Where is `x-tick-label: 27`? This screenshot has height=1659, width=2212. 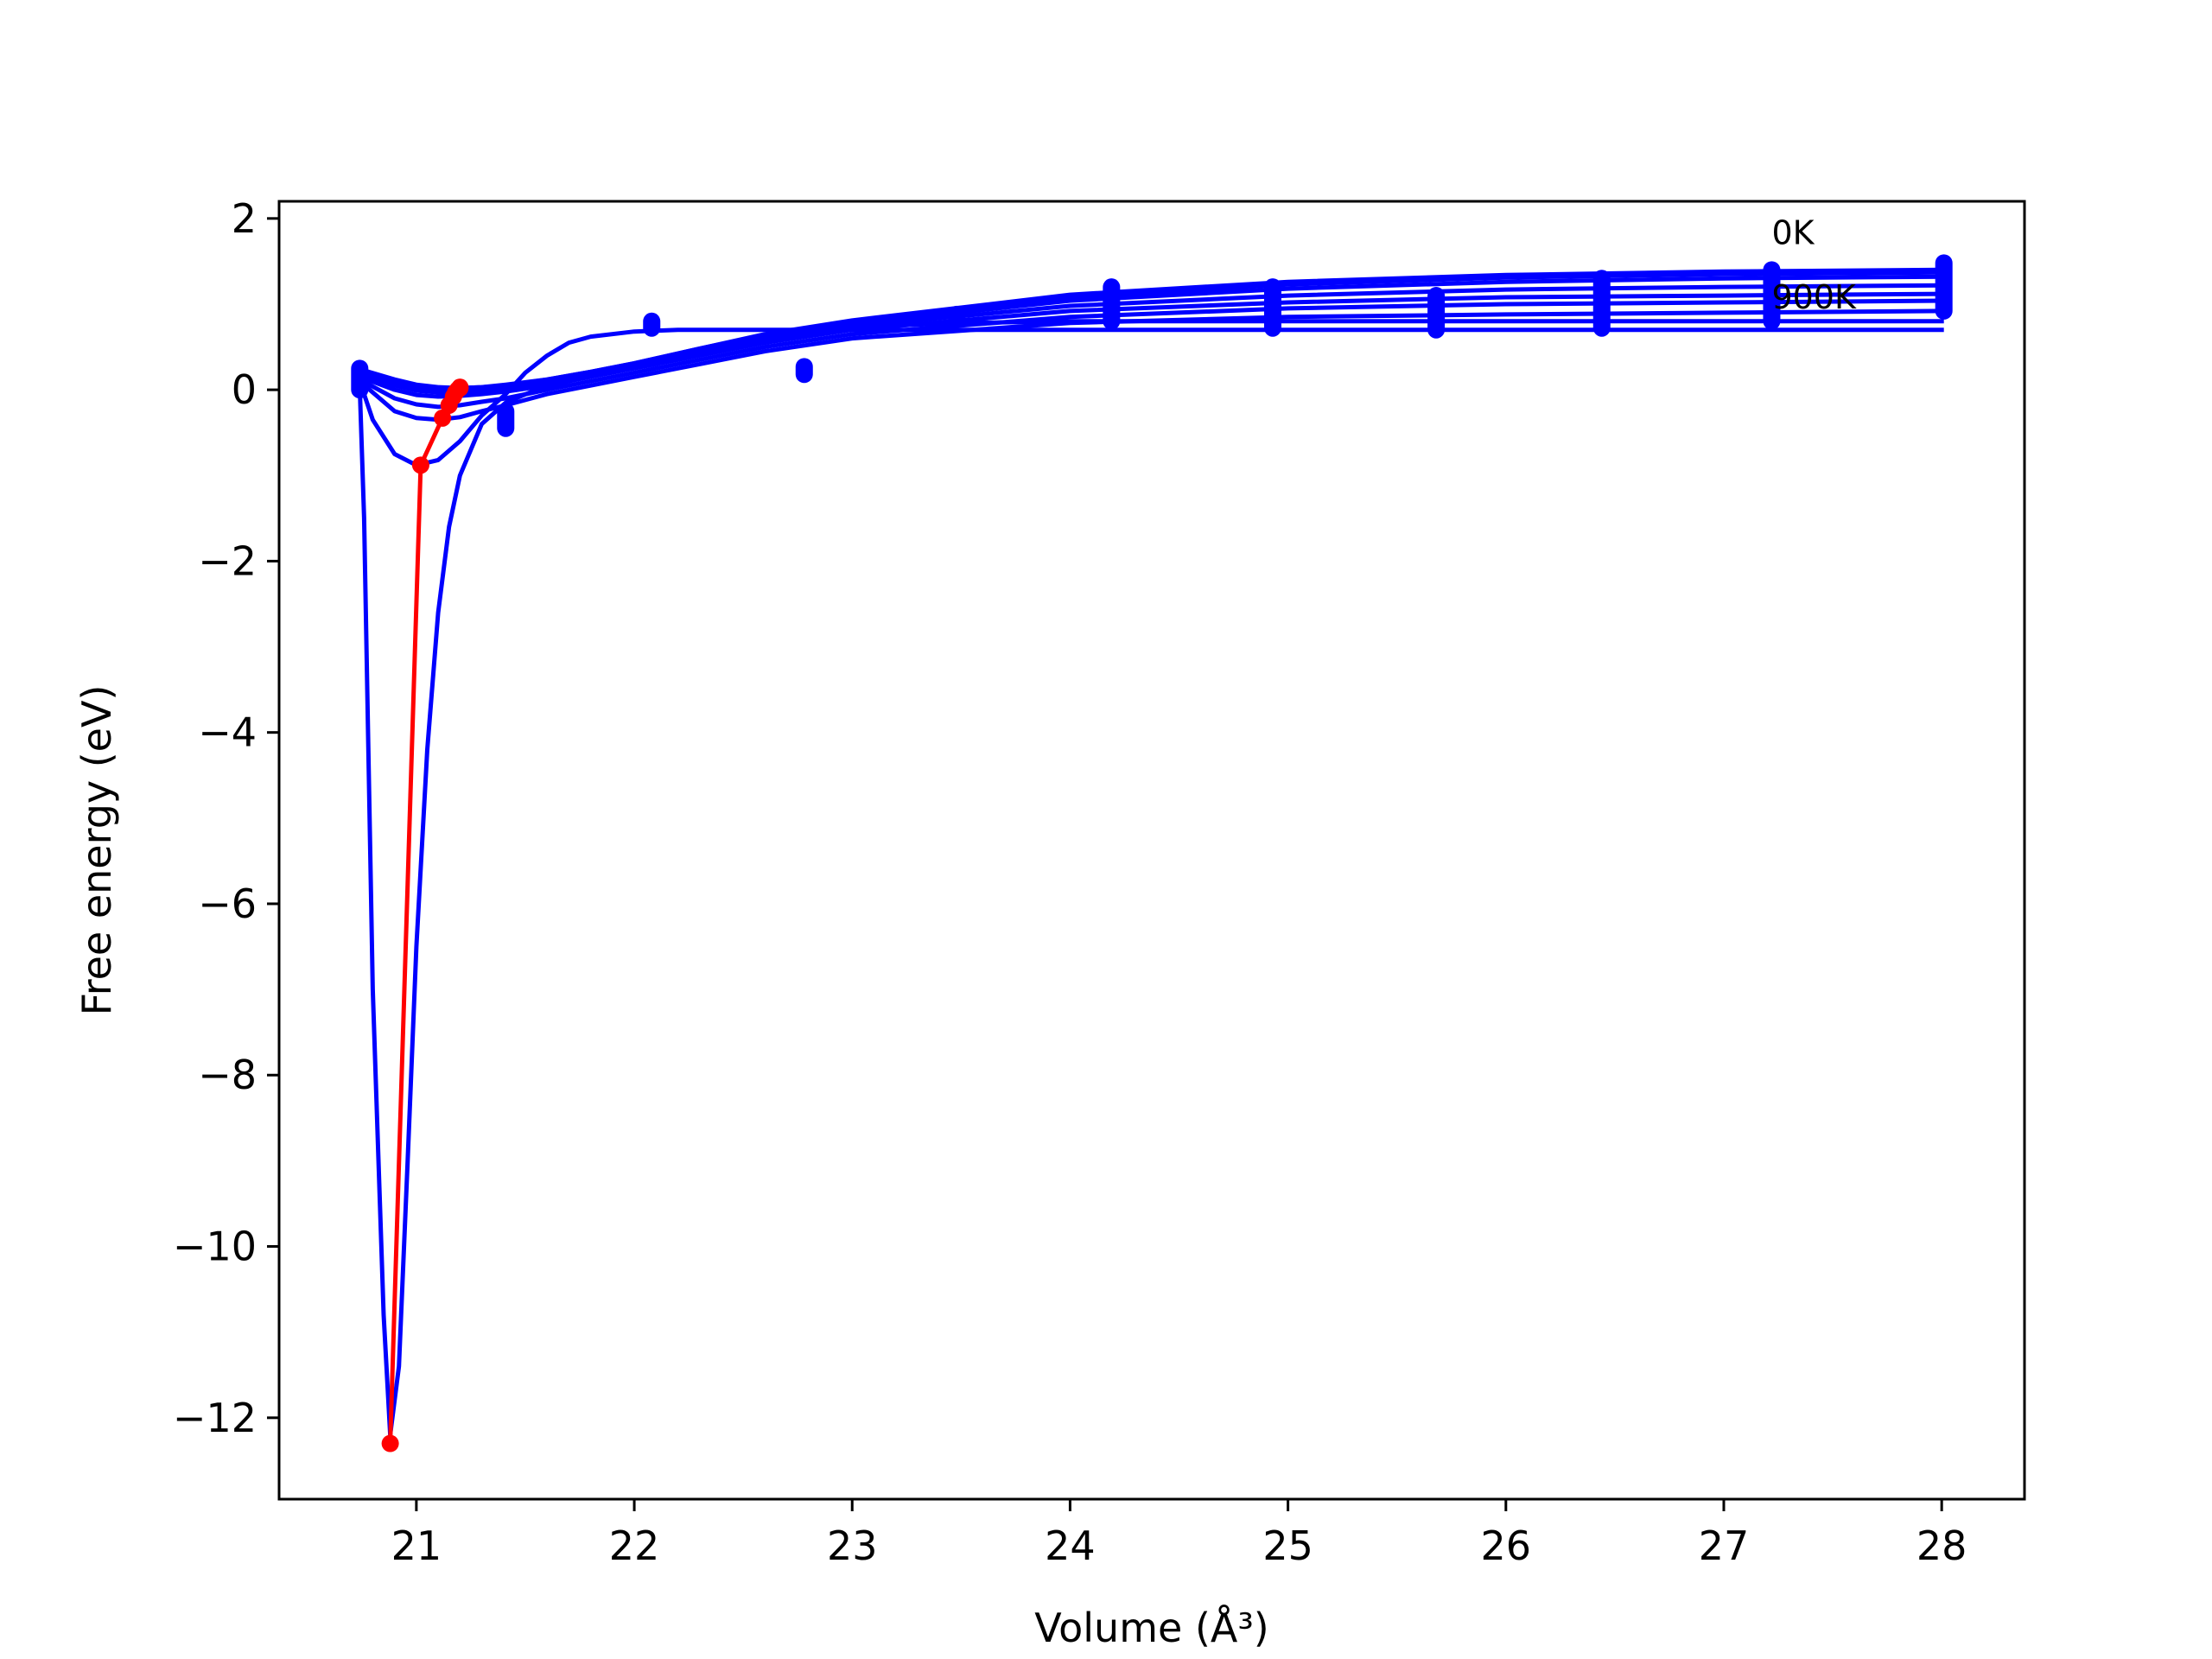 x-tick-label: 27 is located at coordinates (1724, 1545).